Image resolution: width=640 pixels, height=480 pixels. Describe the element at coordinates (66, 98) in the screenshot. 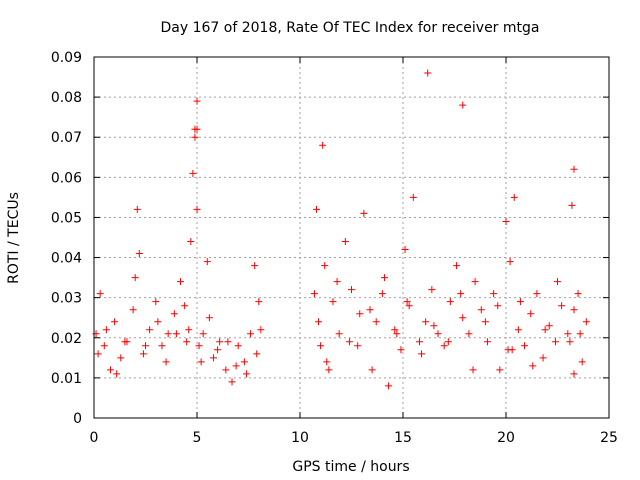

I see `y-tick-label: 0.08` at that location.